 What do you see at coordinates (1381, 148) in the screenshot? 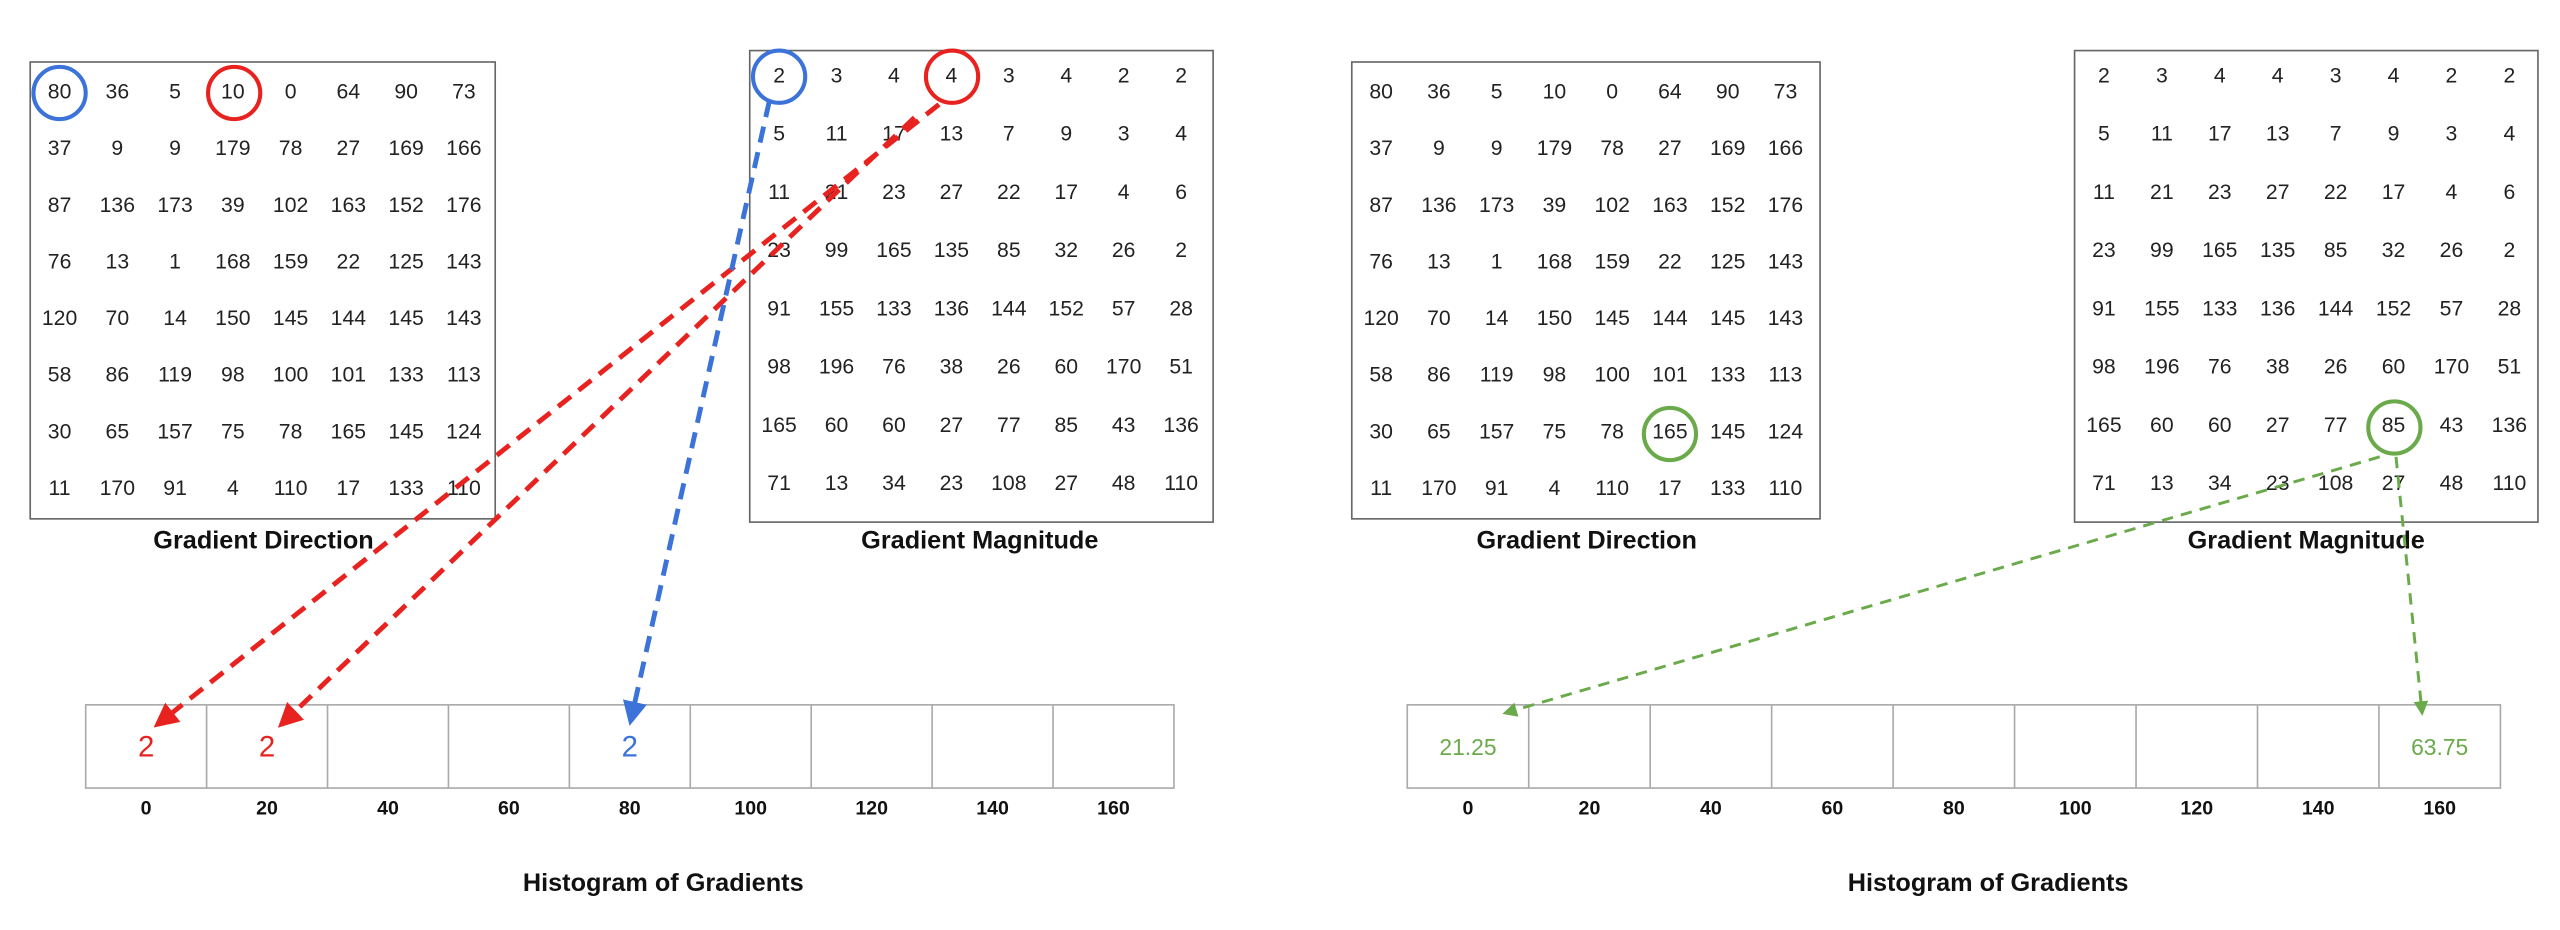
I see `matrix-cell: 37` at bounding box center [1381, 148].